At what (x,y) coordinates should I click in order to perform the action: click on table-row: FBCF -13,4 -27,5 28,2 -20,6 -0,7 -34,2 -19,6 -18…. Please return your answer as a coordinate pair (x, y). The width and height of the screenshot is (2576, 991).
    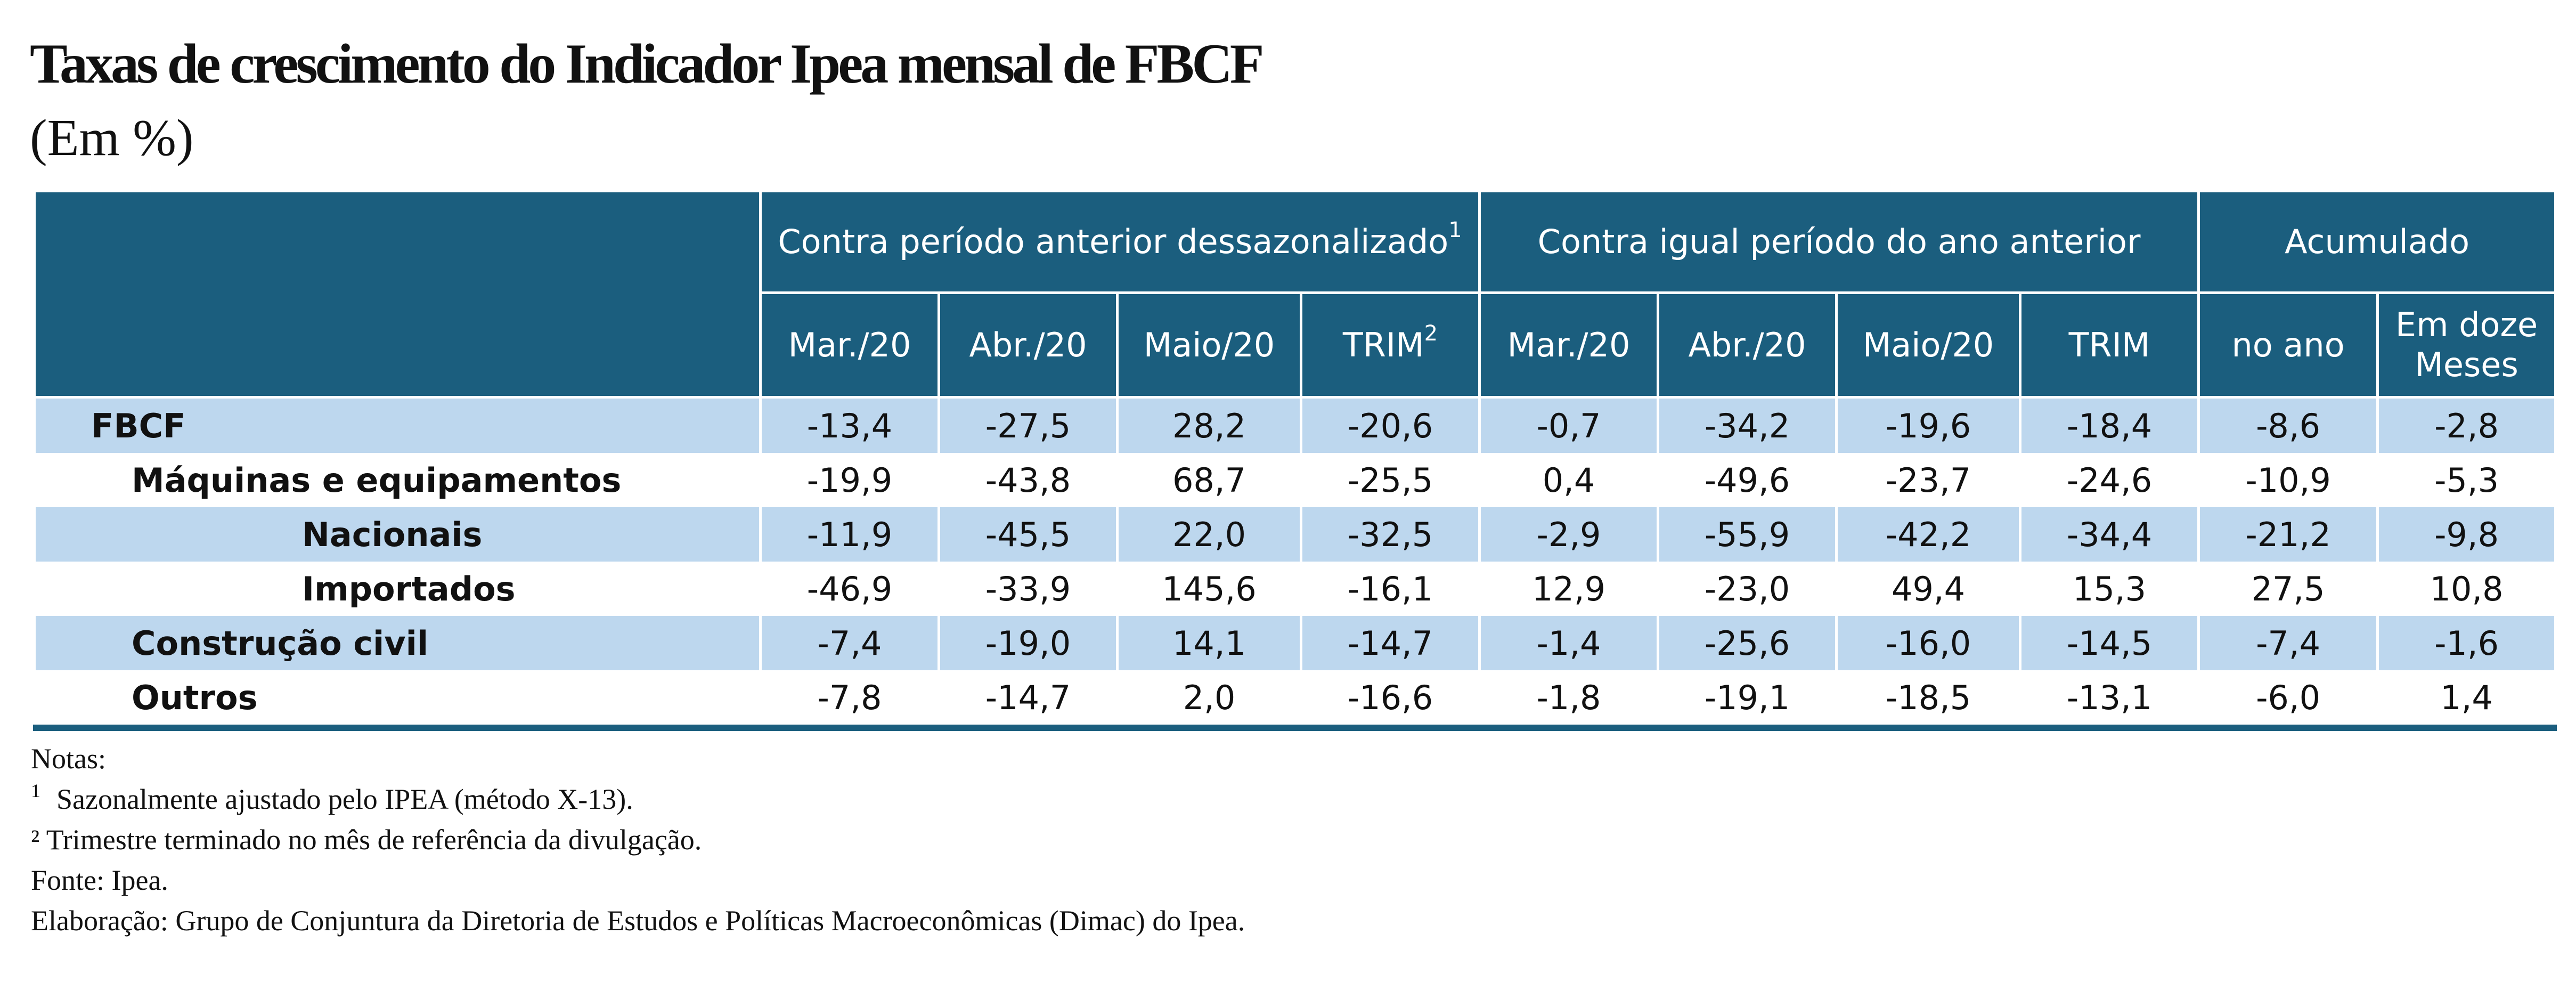
    Looking at the image, I should click on (1295, 425).